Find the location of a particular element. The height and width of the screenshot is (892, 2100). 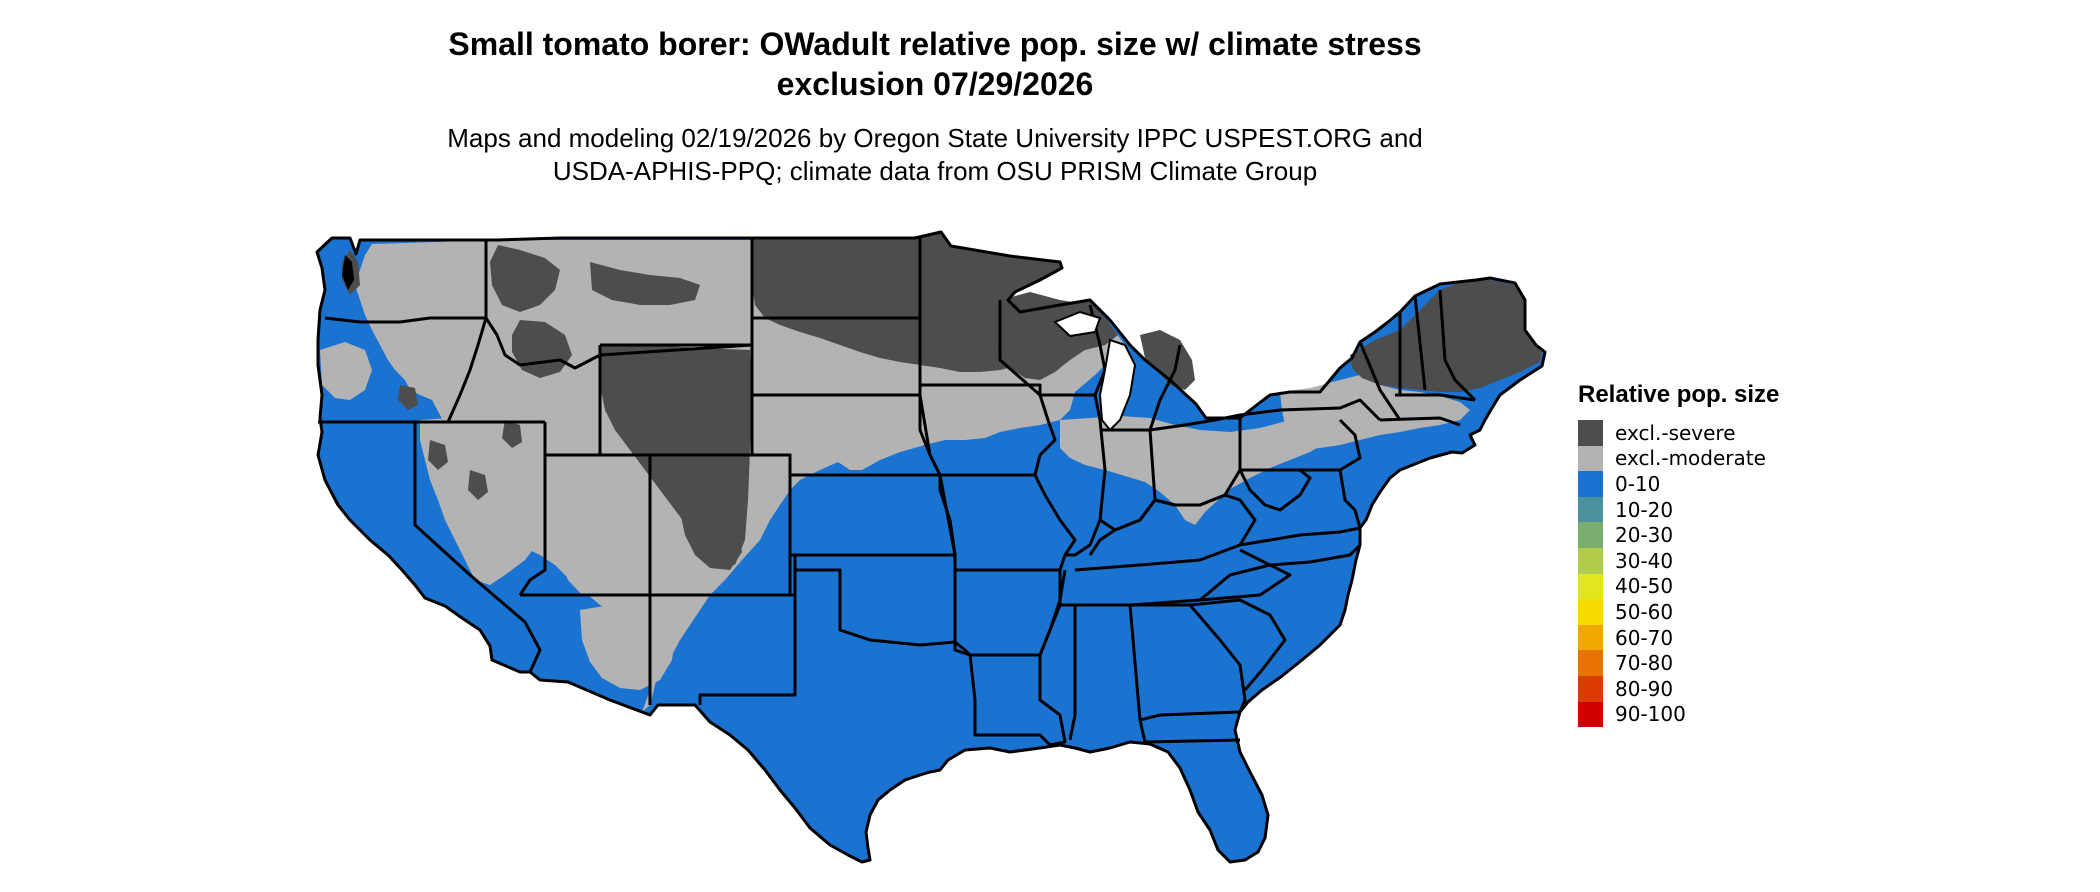

legend-label: 70-80 is located at coordinates (1644, 663).